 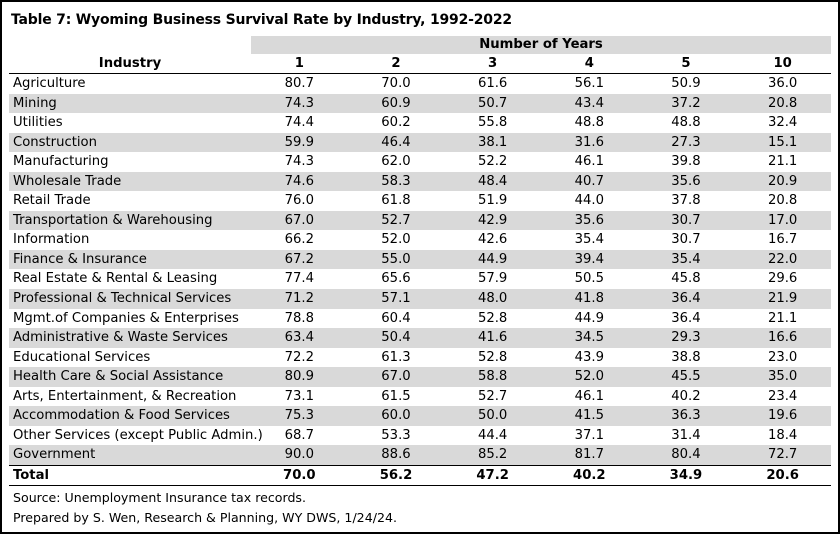 What do you see at coordinates (130, 45) in the screenshot?
I see `header-spacer` at bounding box center [130, 45].